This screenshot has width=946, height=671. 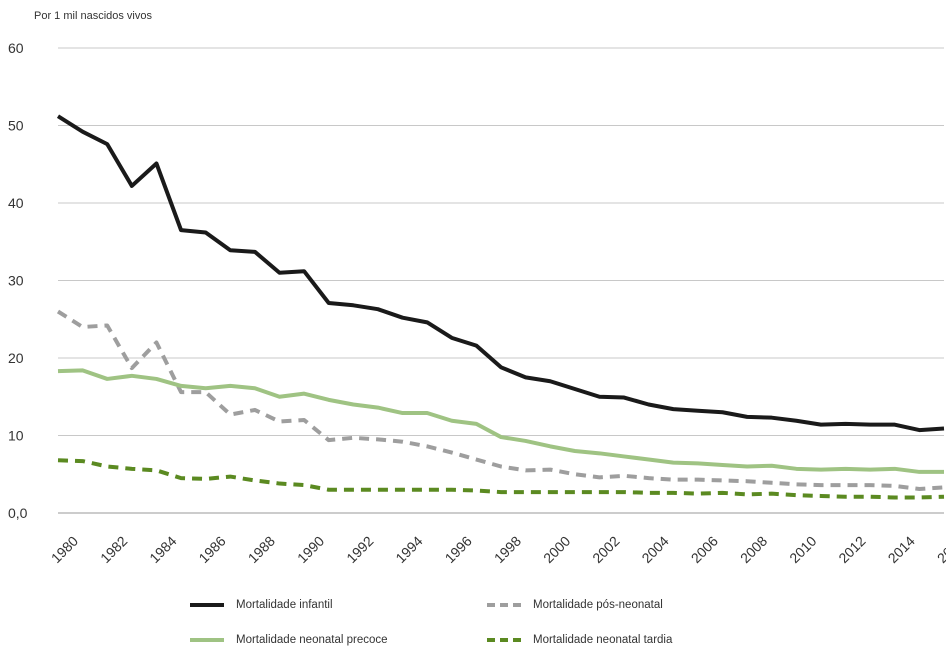 What do you see at coordinates (605, 549) in the screenshot?
I see `x-tick-label: 2002` at bounding box center [605, 549].